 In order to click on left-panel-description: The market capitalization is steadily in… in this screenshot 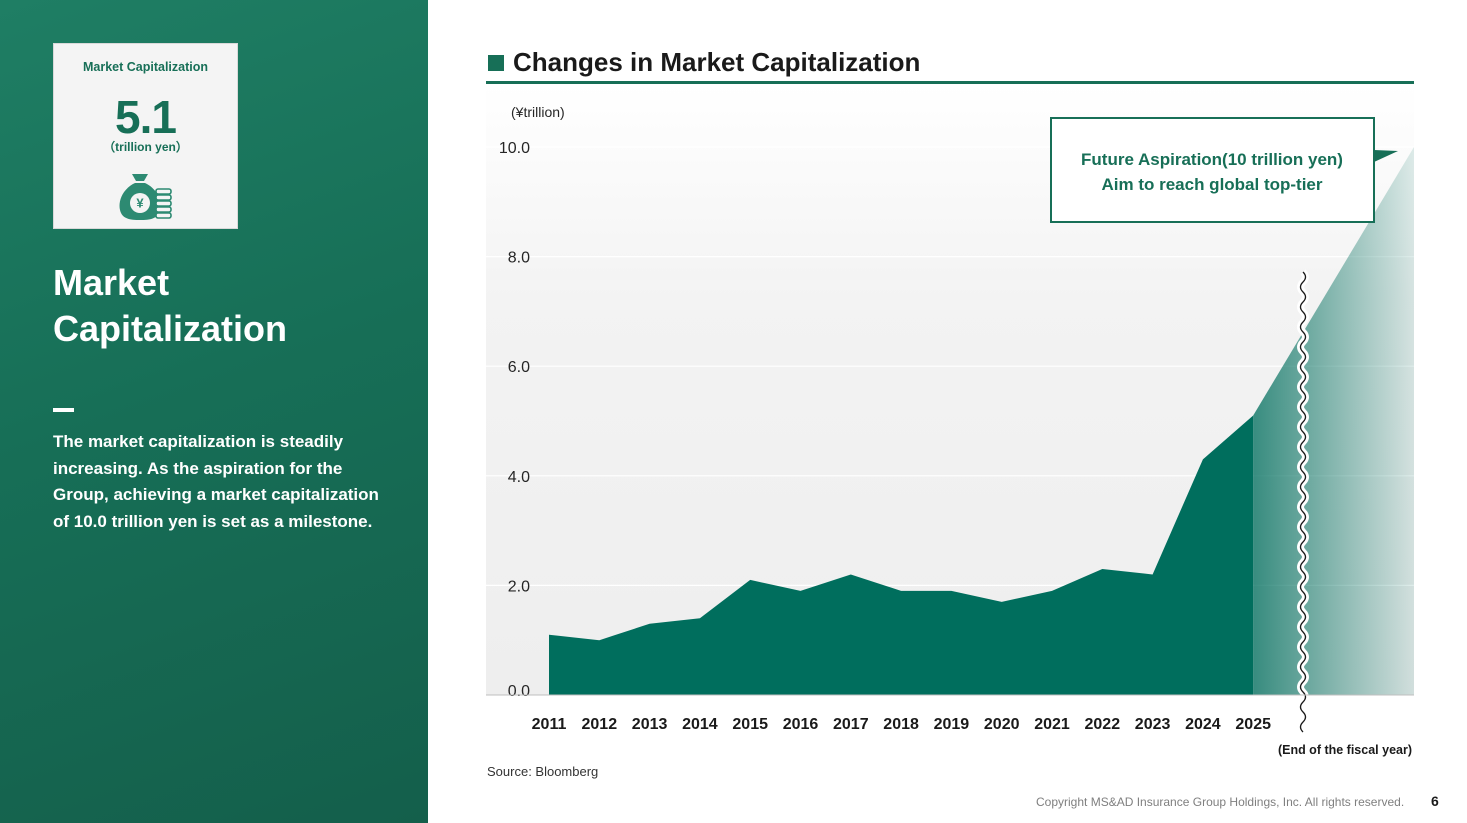, I will do `click(216, 481)`.